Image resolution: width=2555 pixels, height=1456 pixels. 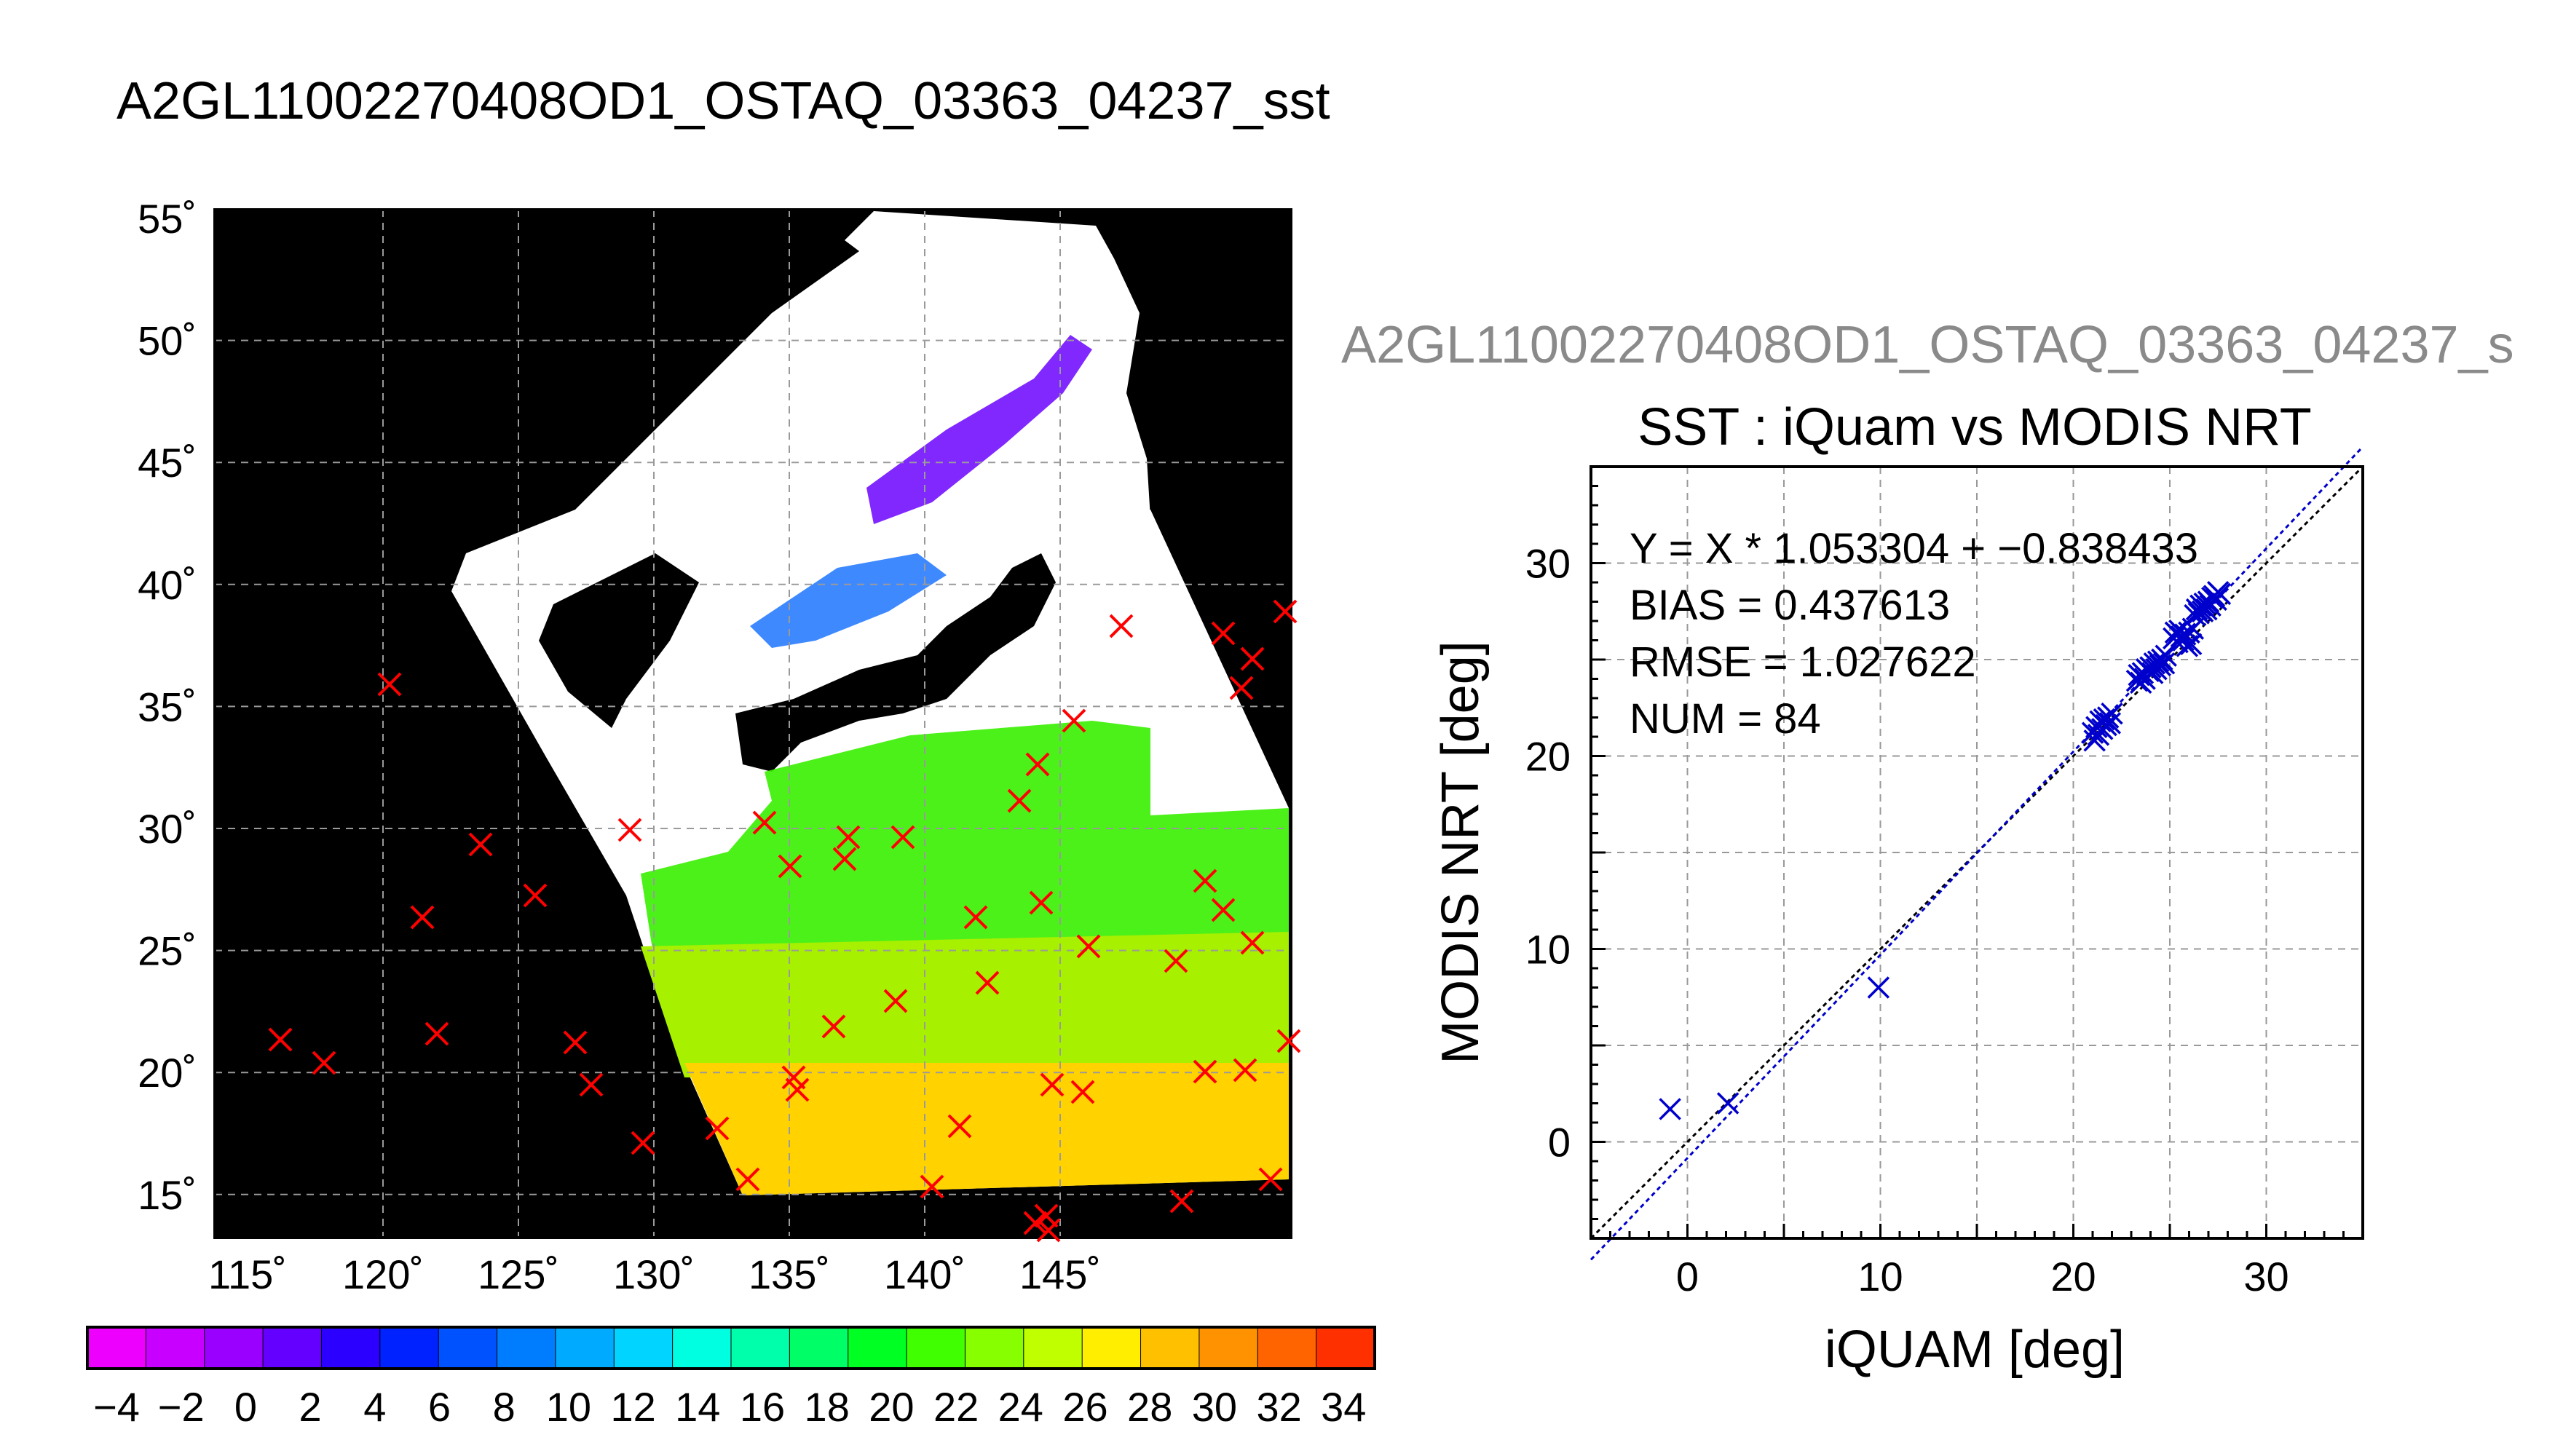 What do you see at coordinates (1927, 345) in the screenshot?
I see `scatter-header: A2GL11002270408OD1_OSTAQ_03363_04237_s` at bounding box center [1927, 345].